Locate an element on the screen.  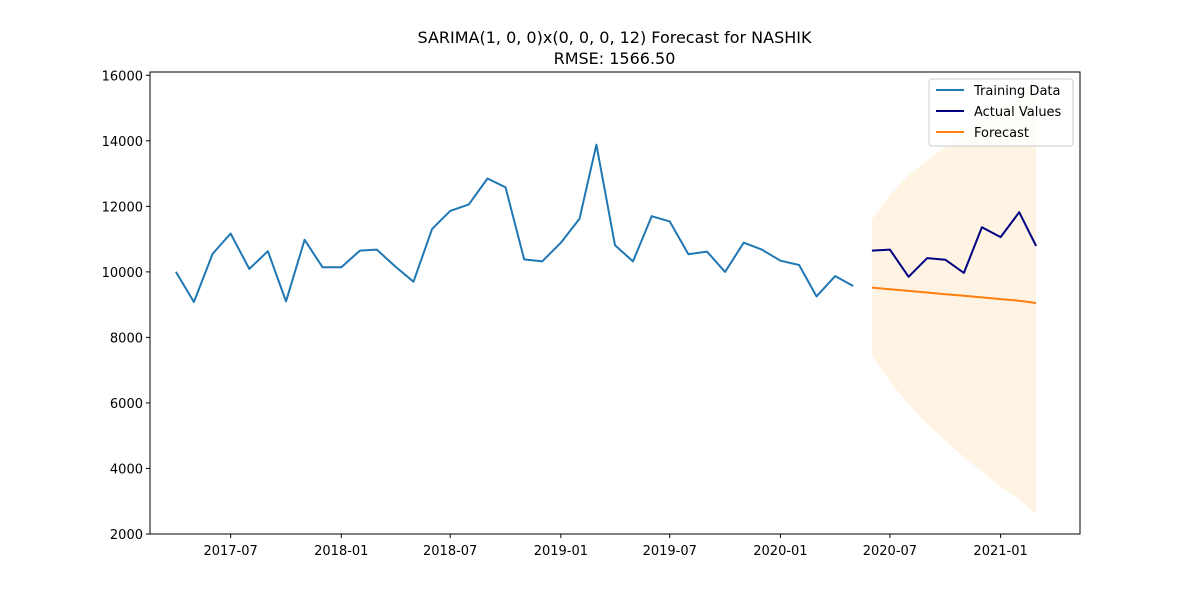
y-tick-label: 6000 is located at coordinates (126, 404).